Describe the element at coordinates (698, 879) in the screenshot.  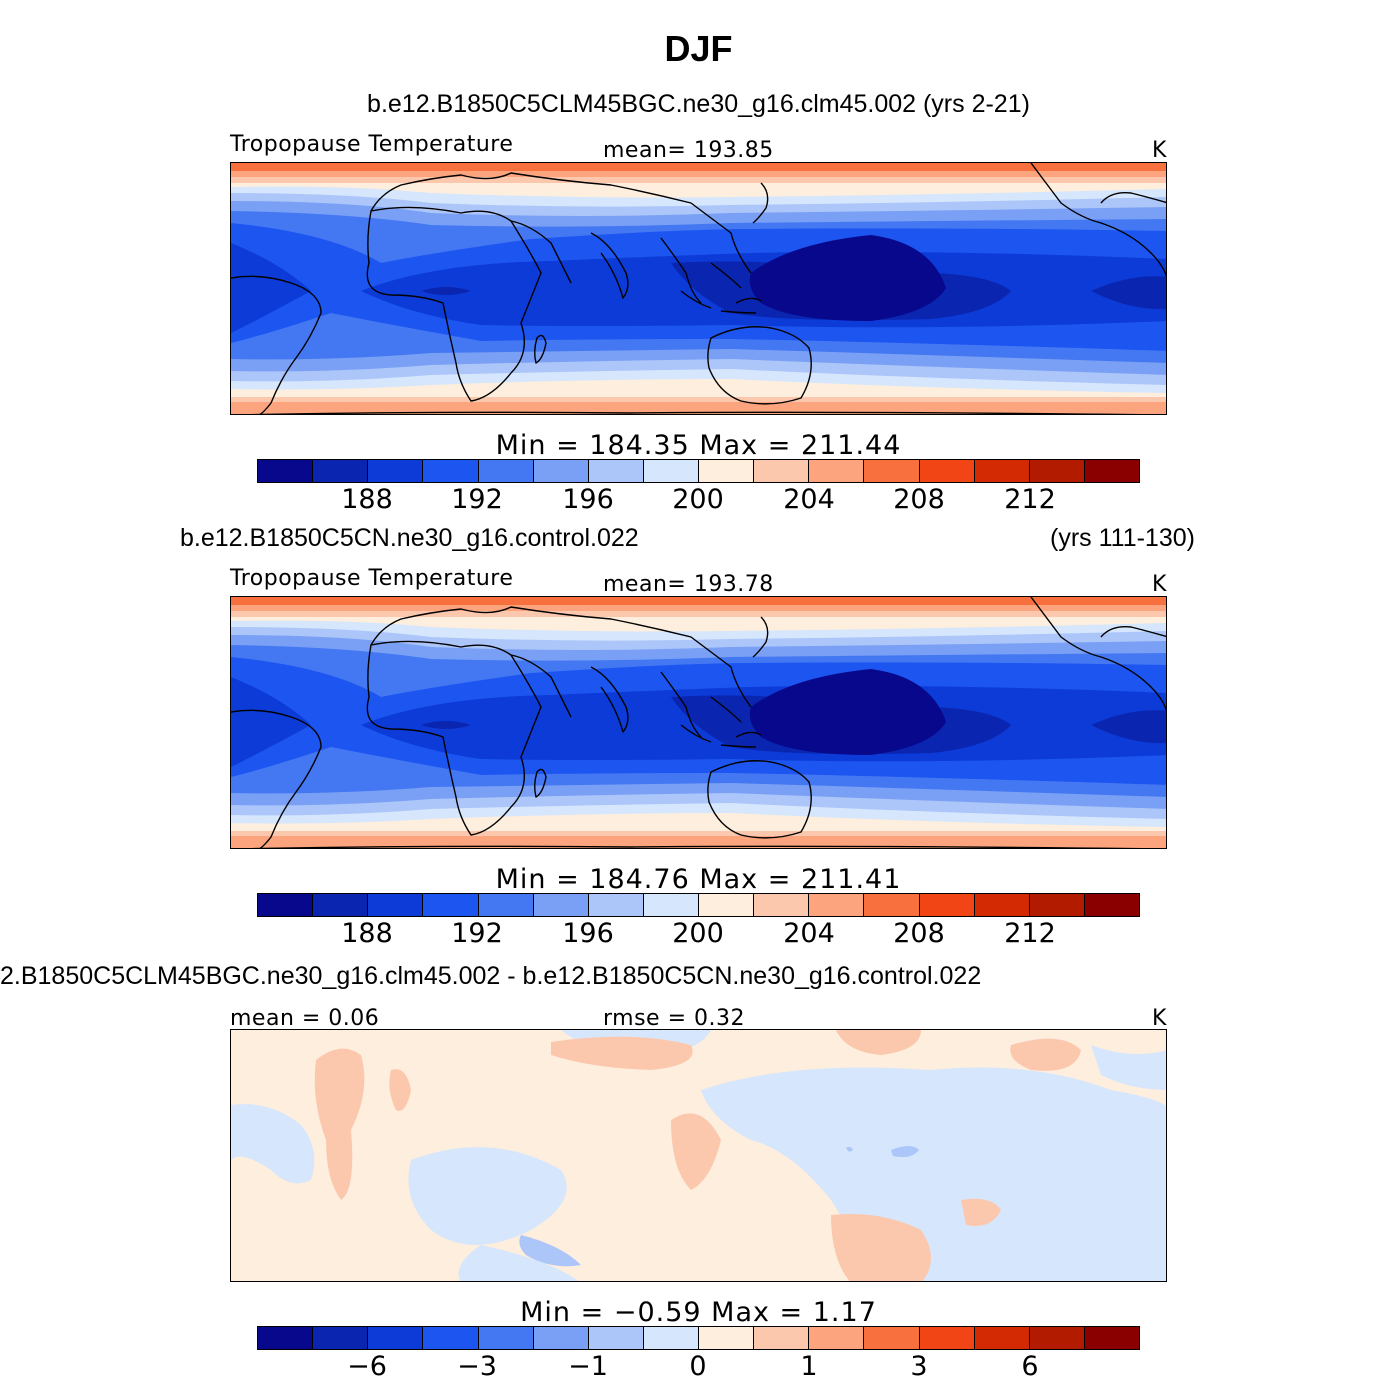
I see `panel2-minmax: Min = 184.76 Max = 211.41` at that location.